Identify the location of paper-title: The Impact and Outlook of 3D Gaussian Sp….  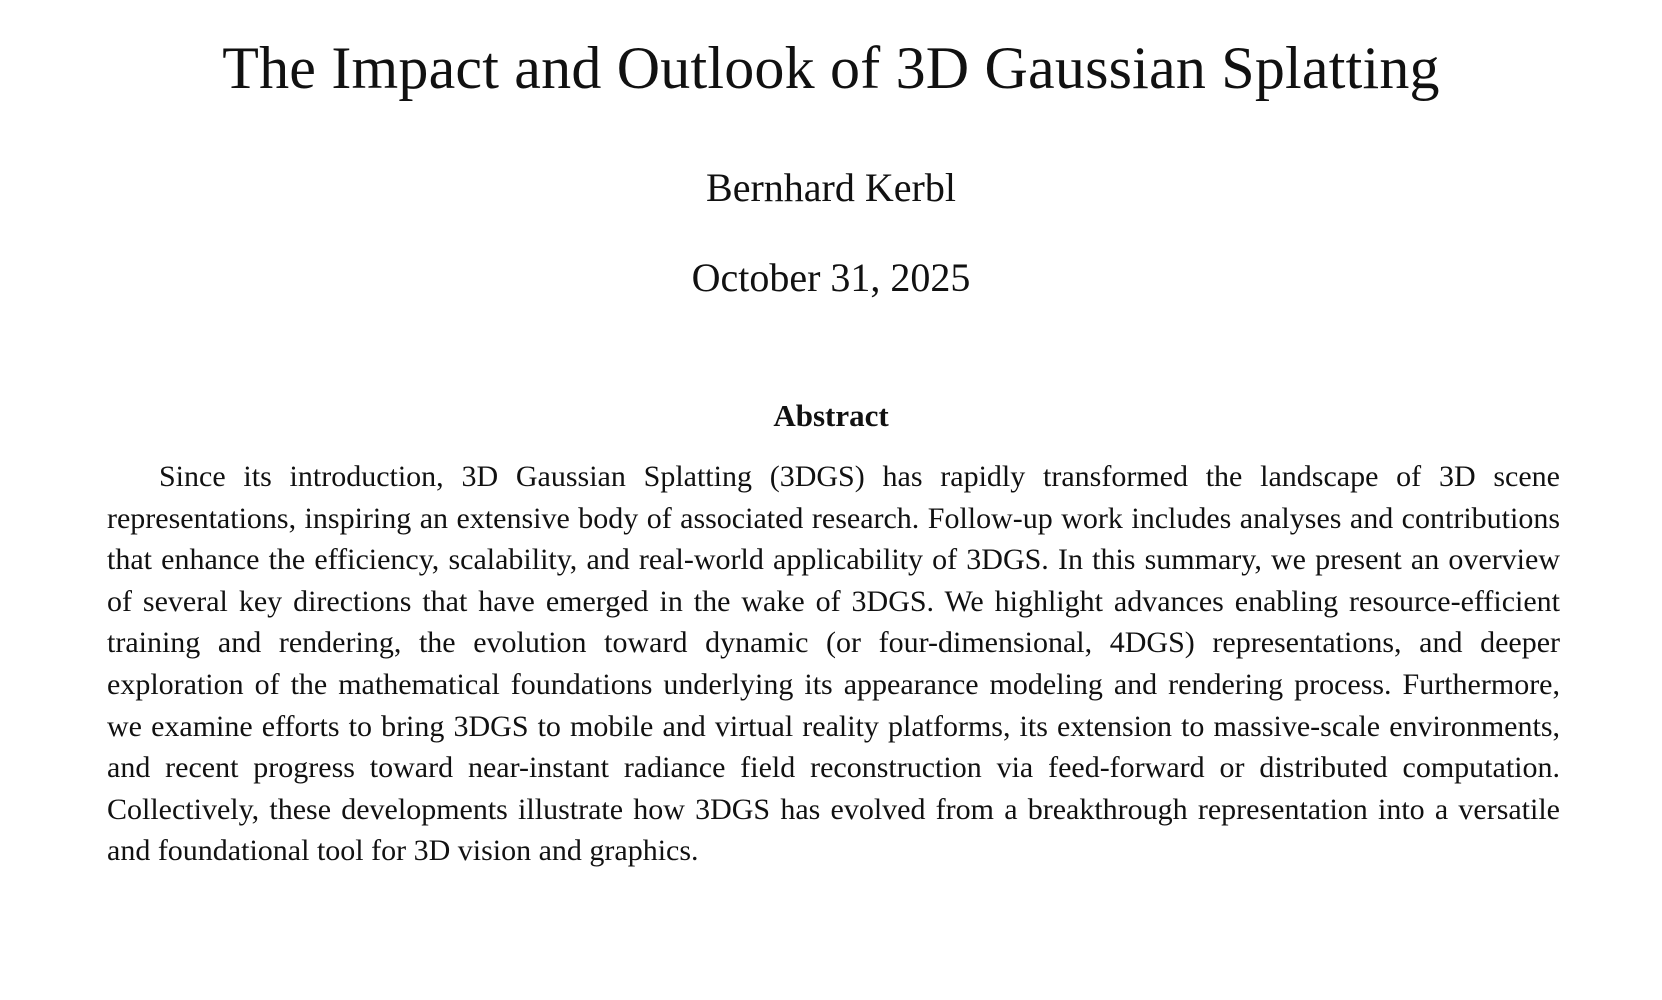
(831, 68).